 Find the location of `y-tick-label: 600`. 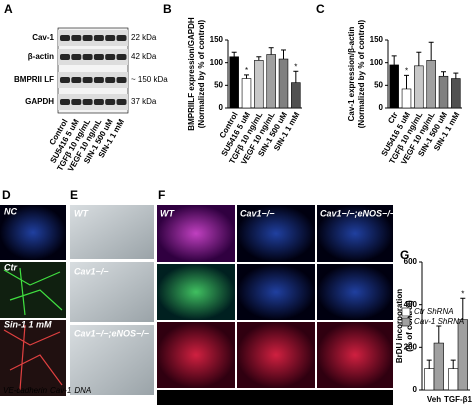

y-tick-label: 600 is located at coordinates (411, 261).